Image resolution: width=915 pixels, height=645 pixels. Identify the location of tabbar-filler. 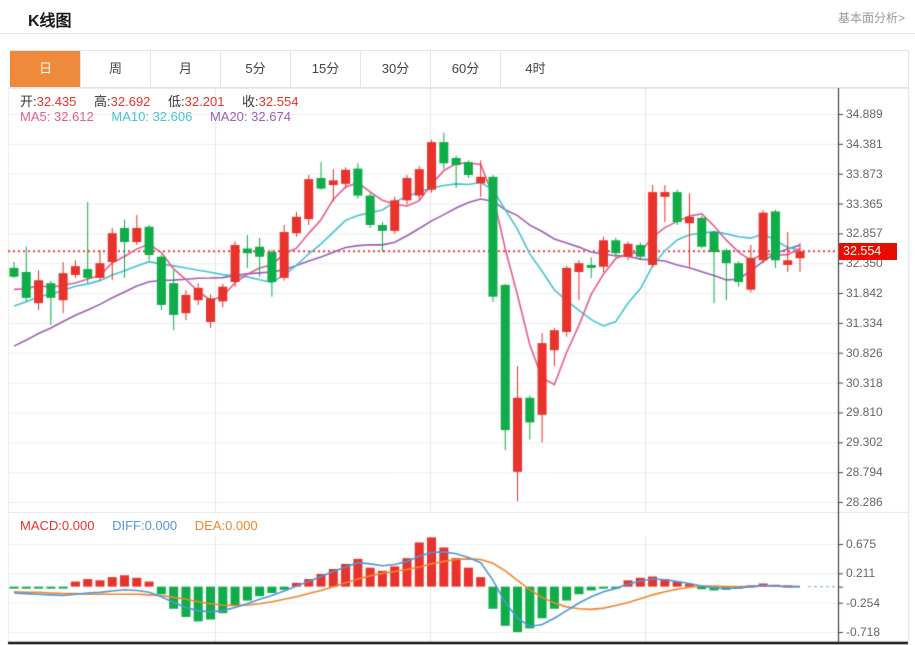
(739, 69).